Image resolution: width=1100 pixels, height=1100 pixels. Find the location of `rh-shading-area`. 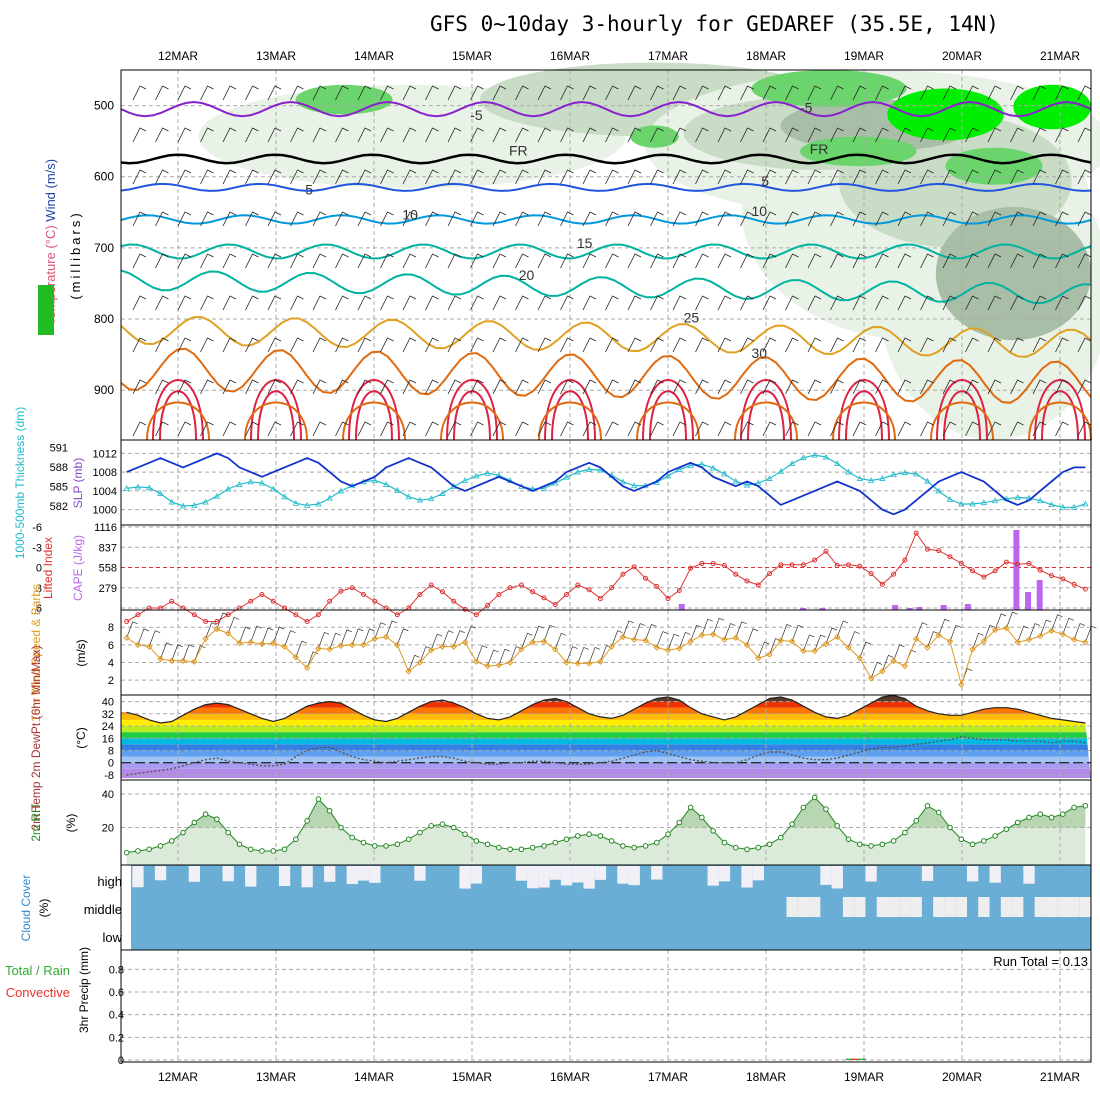

rh-shading-area is located at coordinates (344, 99).